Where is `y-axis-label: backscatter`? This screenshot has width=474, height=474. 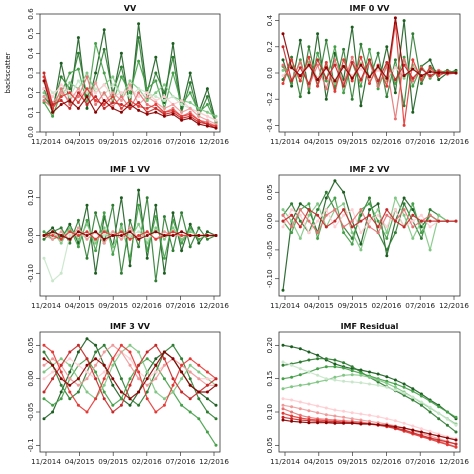 y-axis-label: backscatter is located at coordinates (8, 72).